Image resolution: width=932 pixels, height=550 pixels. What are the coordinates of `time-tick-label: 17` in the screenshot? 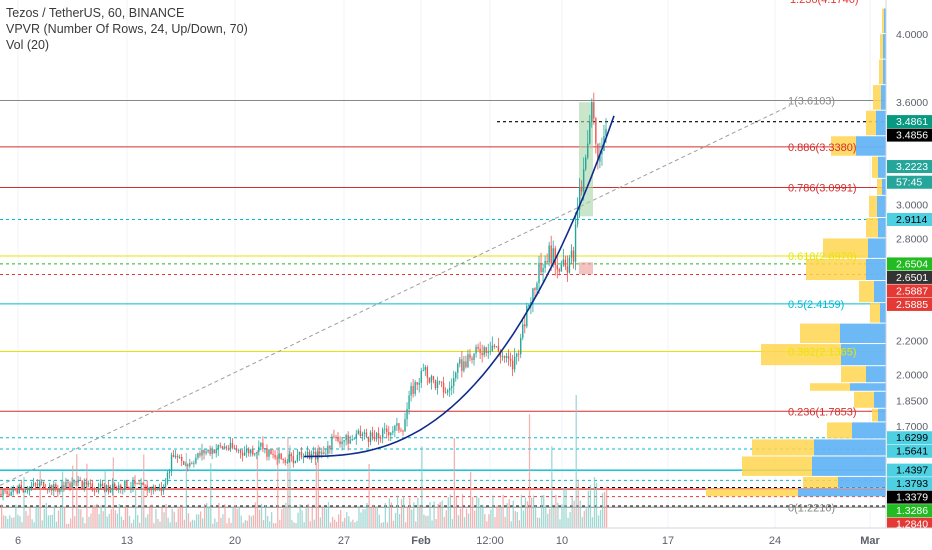 It's located at (668, 541).